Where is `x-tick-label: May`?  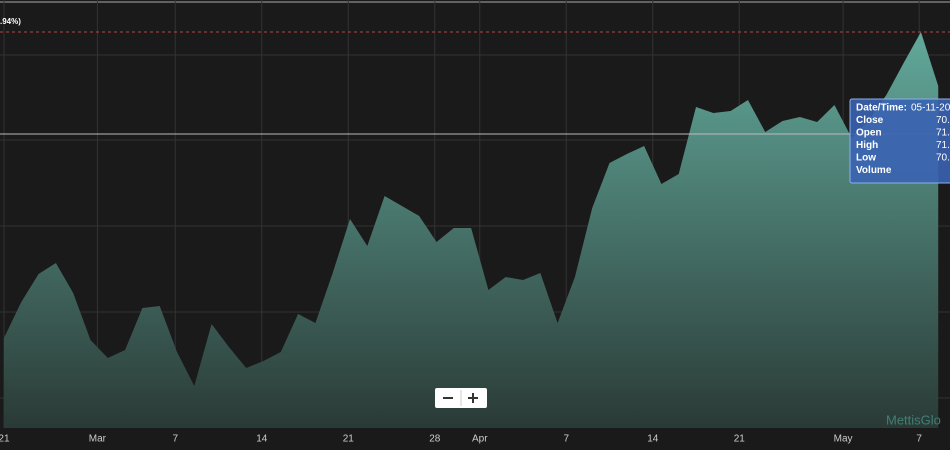 x-tick-label: May is located at coordinates (843, 439).